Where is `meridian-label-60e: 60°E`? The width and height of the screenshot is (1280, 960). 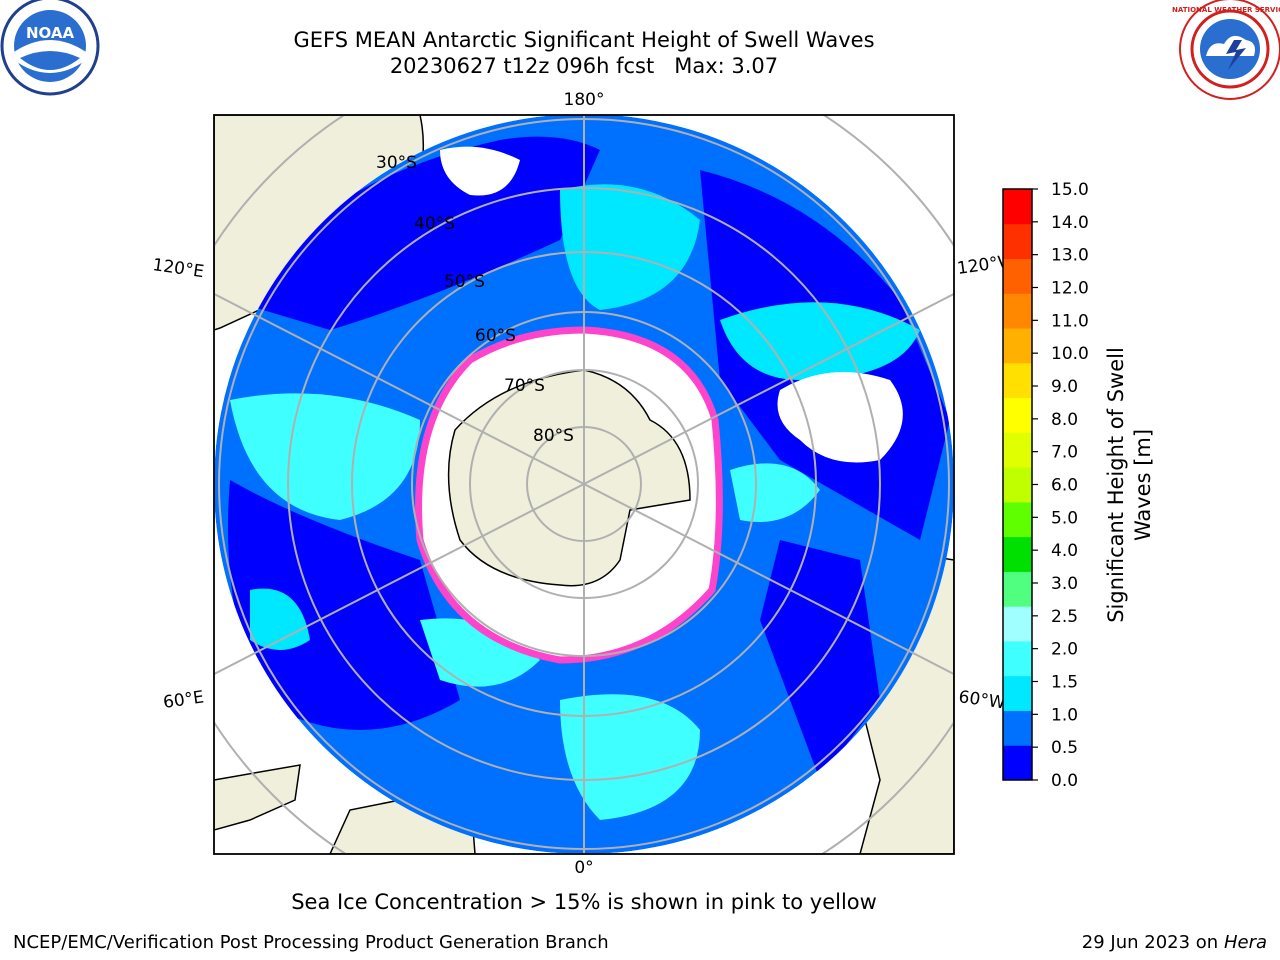
meridian-label-60e: 60°E is located at coordinates (183, 699).